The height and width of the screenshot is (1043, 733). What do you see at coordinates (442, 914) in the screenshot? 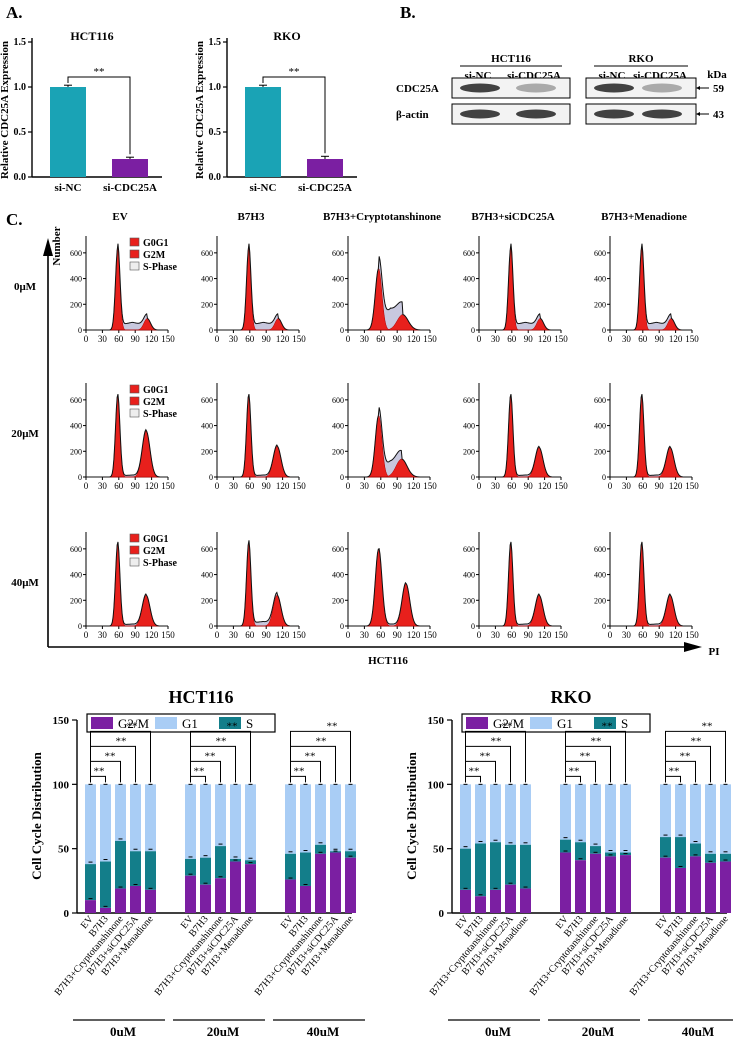
I see `y-tick-label: 0` at bounding box center [442, 914].